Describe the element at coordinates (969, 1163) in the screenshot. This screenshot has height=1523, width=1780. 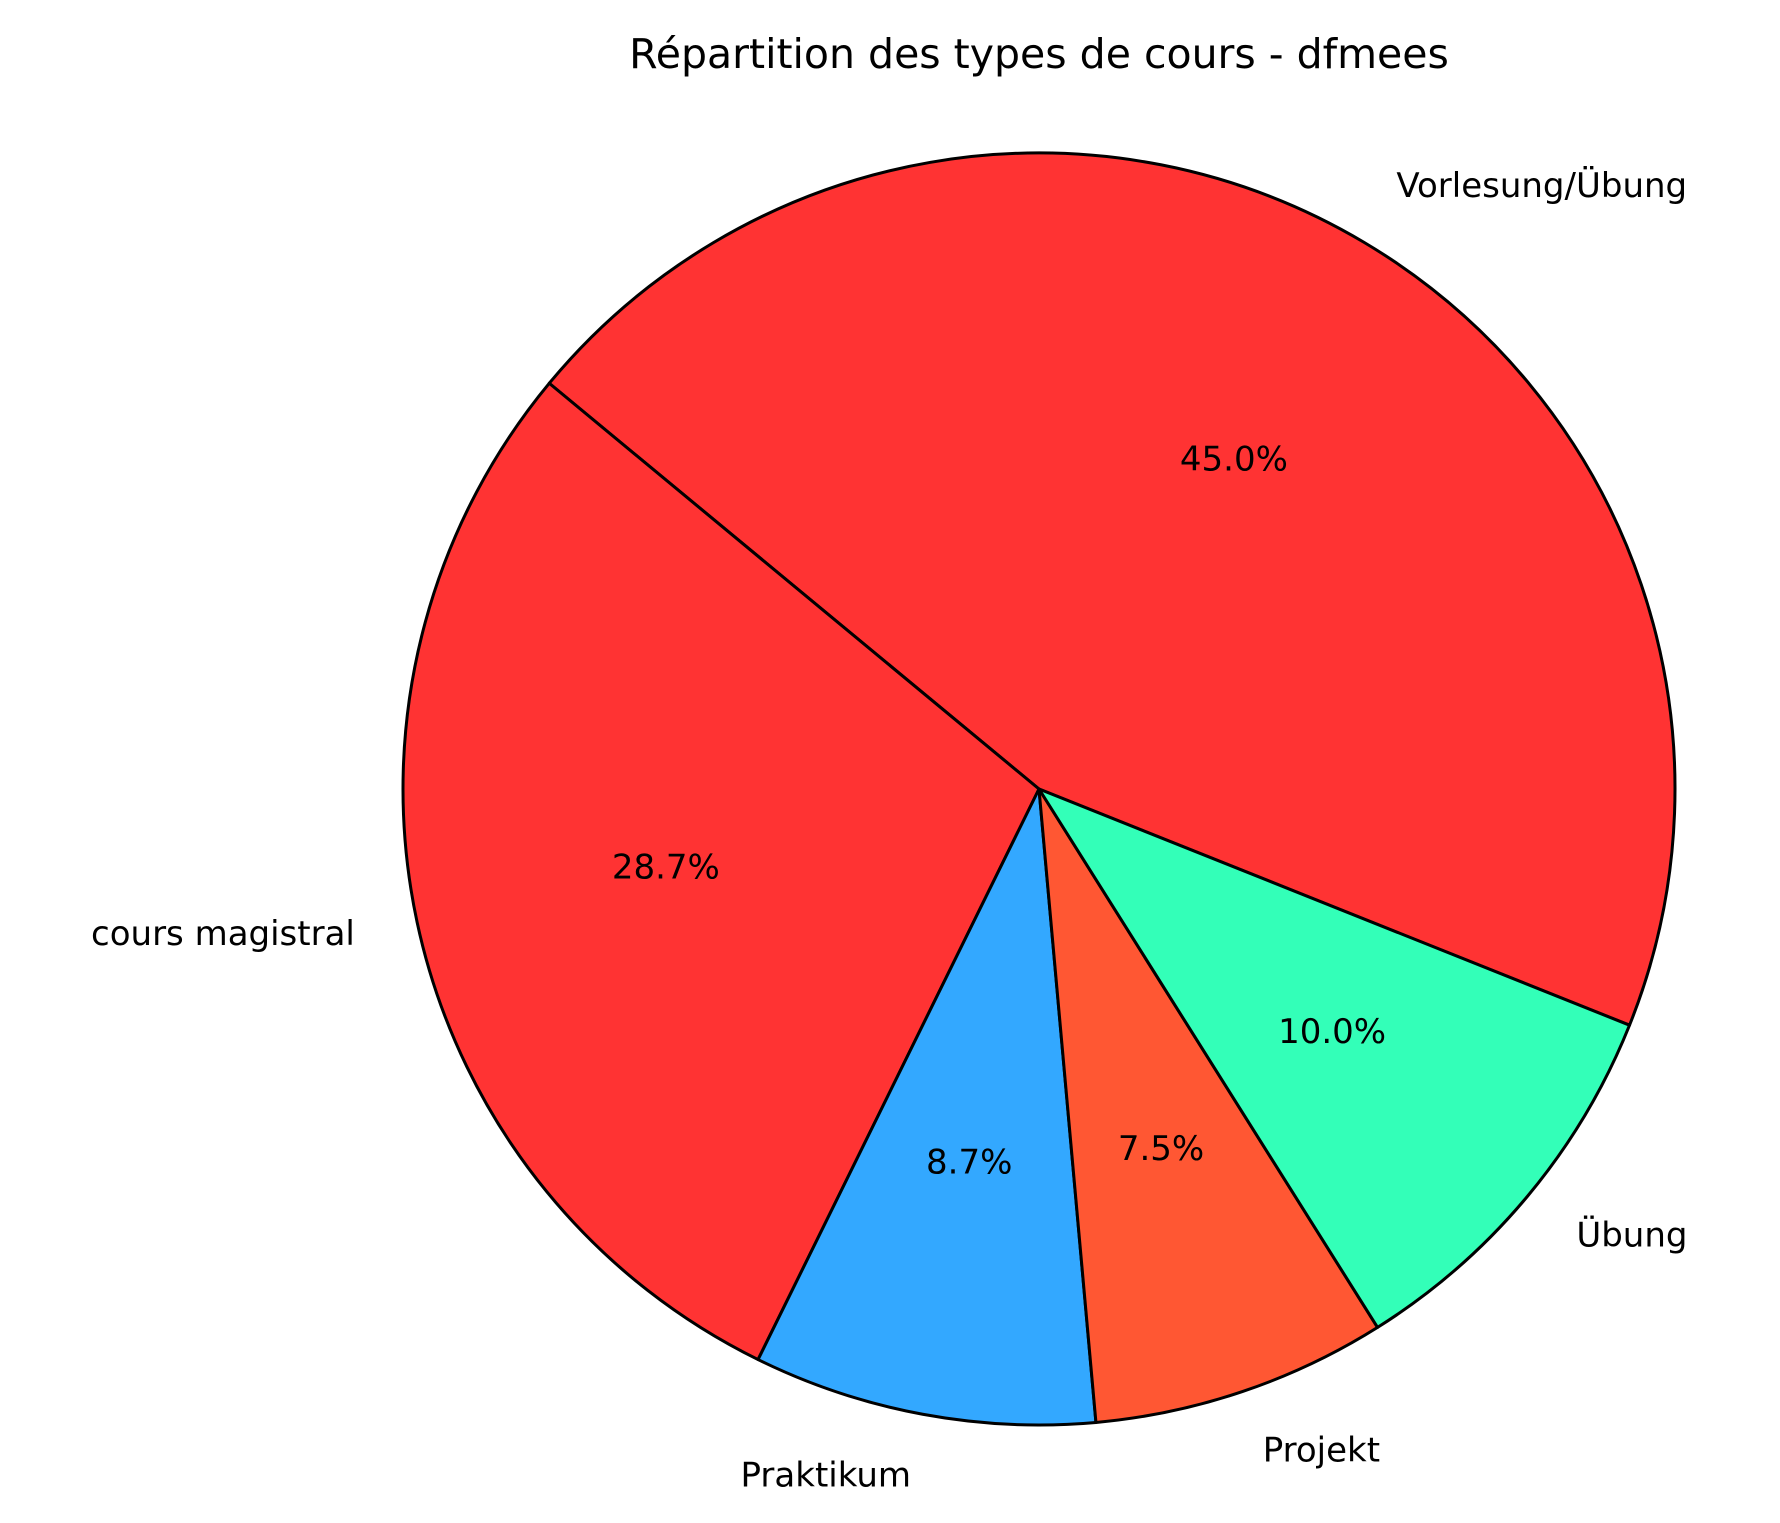
I see `value-label: 8.7%` at that location.